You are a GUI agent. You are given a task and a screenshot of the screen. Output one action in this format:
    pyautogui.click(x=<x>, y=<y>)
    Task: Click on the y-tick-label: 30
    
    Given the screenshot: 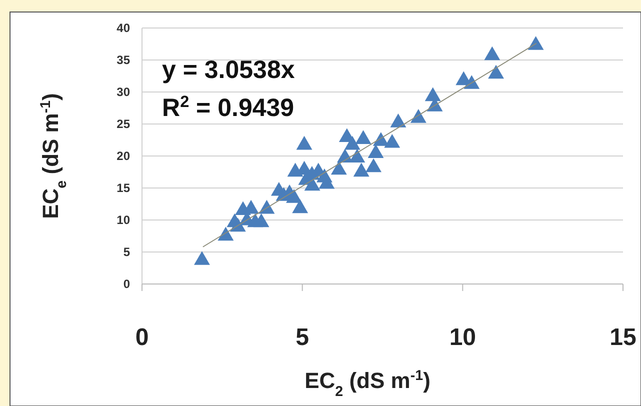 What is the action you would take?
    pyautogui.click(x=123, y=92)
    